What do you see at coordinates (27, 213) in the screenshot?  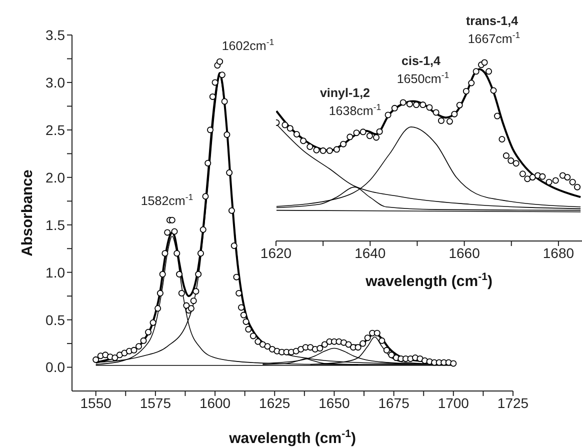 I see `y-axis-title: Absorbance` at bounding box center [27, 213].